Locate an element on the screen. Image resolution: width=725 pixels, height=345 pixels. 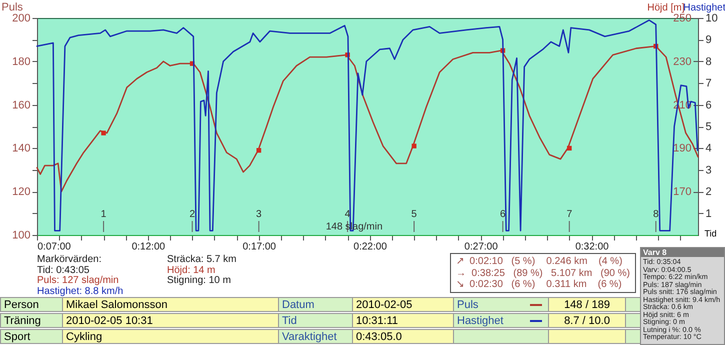
y3-tick-label: 6 is located at coordinates (709, 105).